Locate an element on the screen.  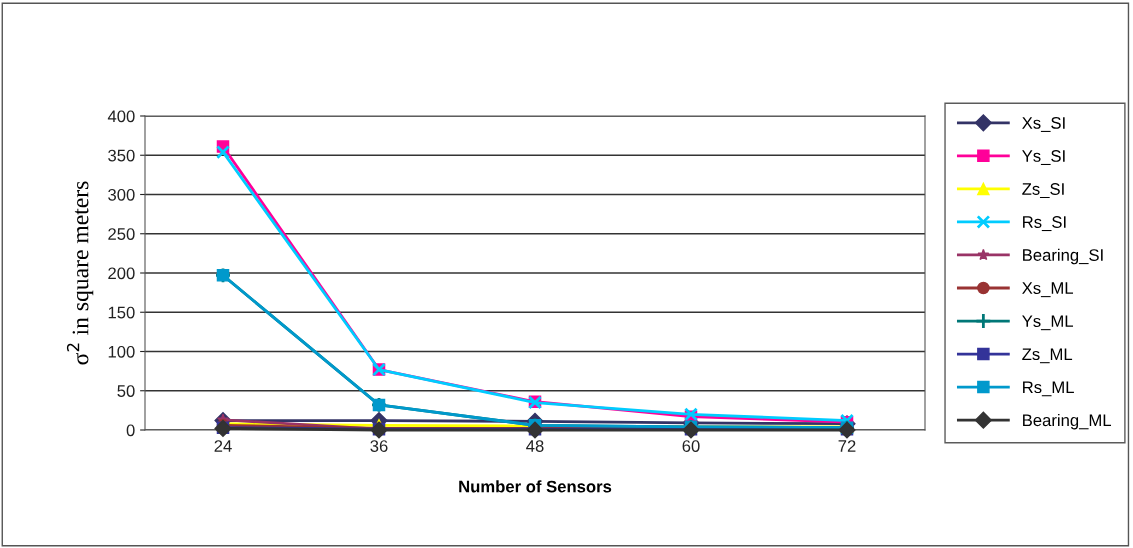
x-tick-label: 48 is located at coordinates (535, 446).